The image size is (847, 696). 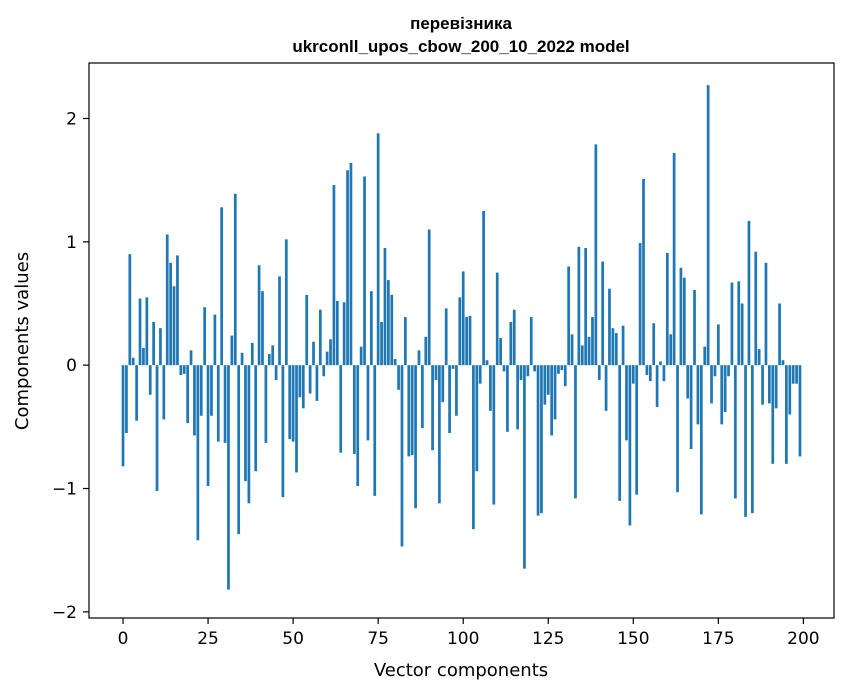 What do you see at coordinates (71, 243) in the screenshot?
I see `y-tick-label: 1` at bounding box center [71, 243].